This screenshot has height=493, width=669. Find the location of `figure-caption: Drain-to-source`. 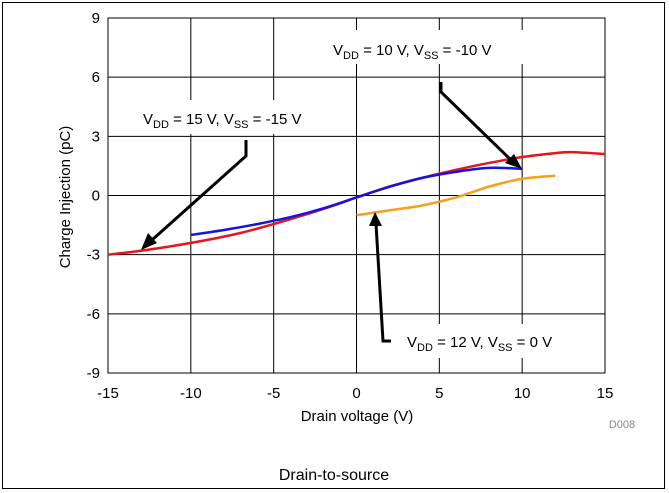

figure-caption: Drain-to-source is located at coordinates (334, 475).